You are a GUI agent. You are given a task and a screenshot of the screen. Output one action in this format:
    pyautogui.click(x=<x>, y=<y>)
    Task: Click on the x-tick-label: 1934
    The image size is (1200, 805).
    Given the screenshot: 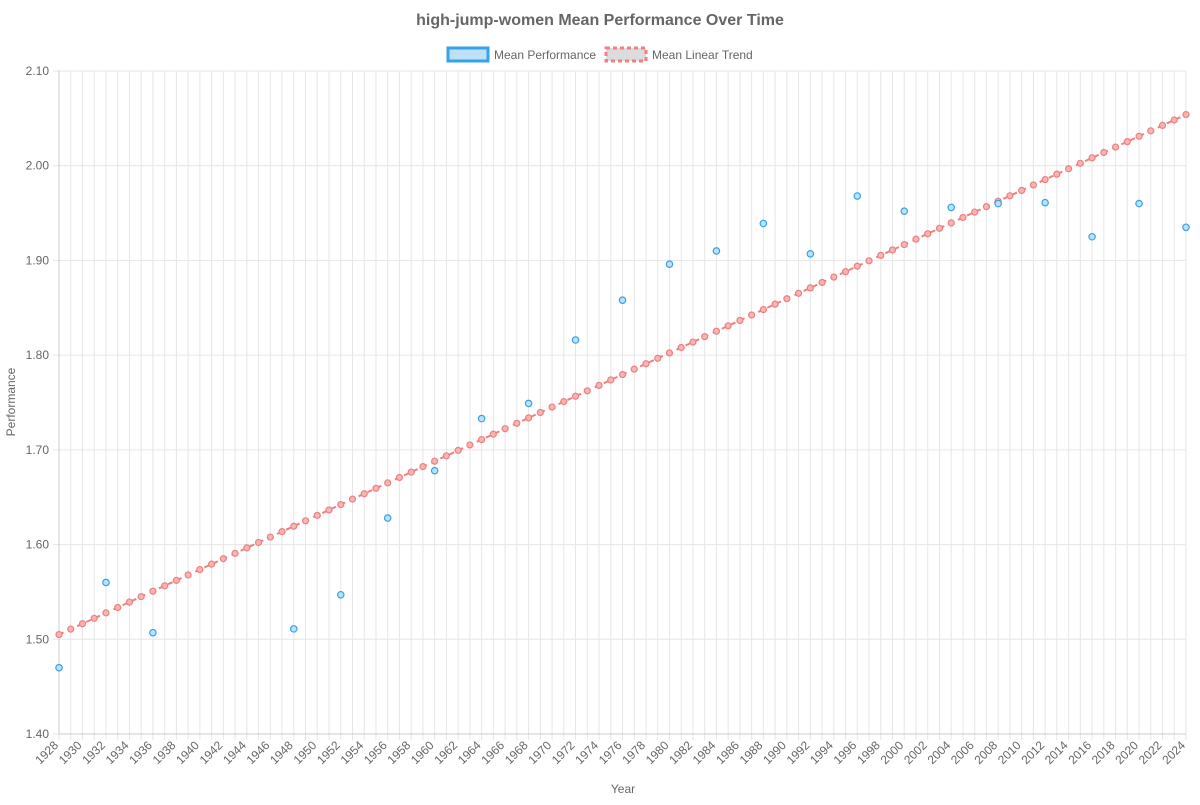 What is the action you would take?
    pyautogui.click(x=117, y=752)
    